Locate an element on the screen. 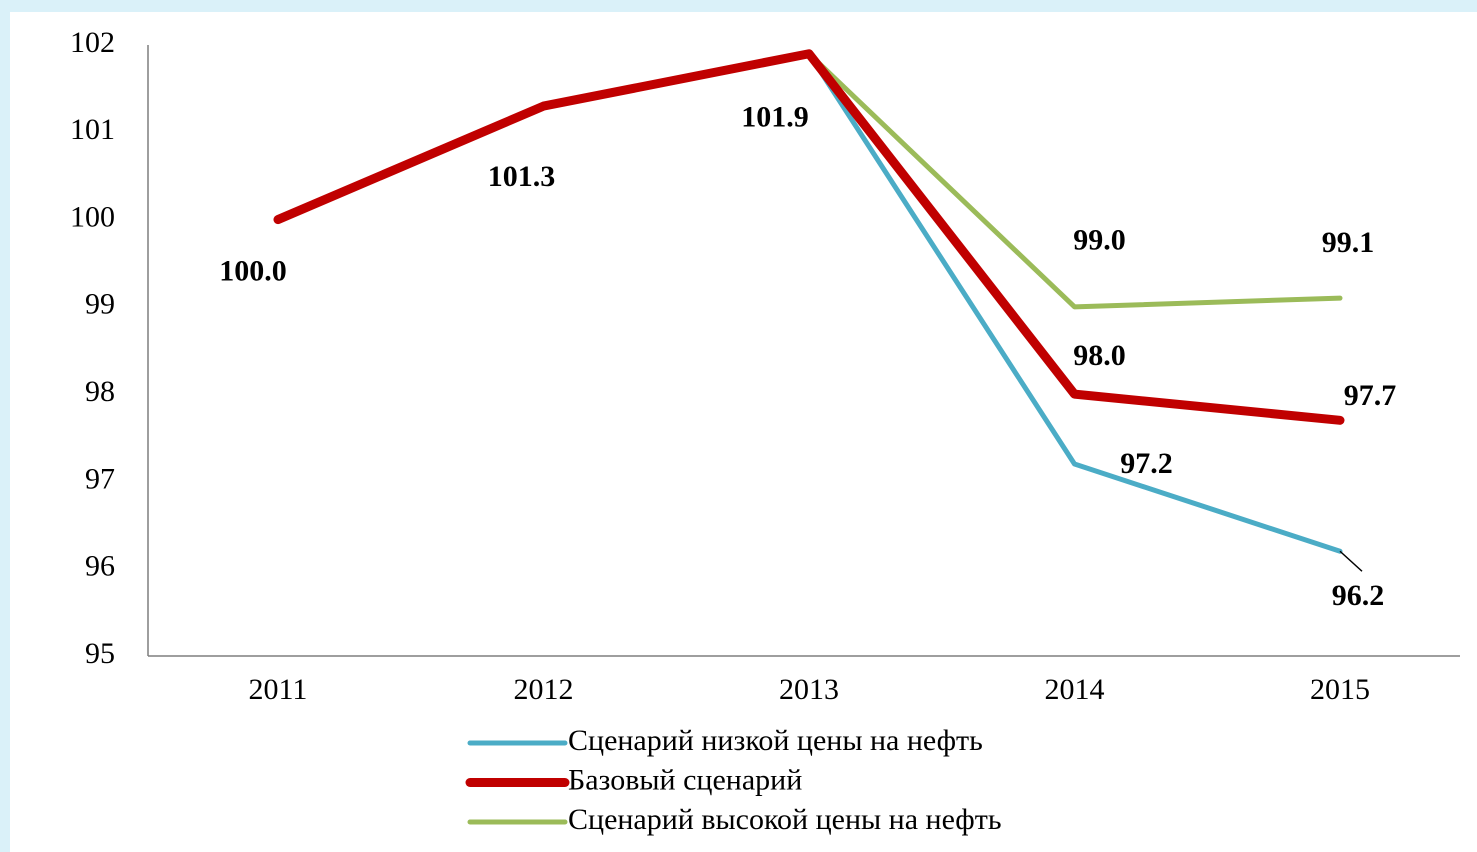 This screenshot has width=1477, height=852. y-tick-label: 99 is located at coordinates (100, 304).